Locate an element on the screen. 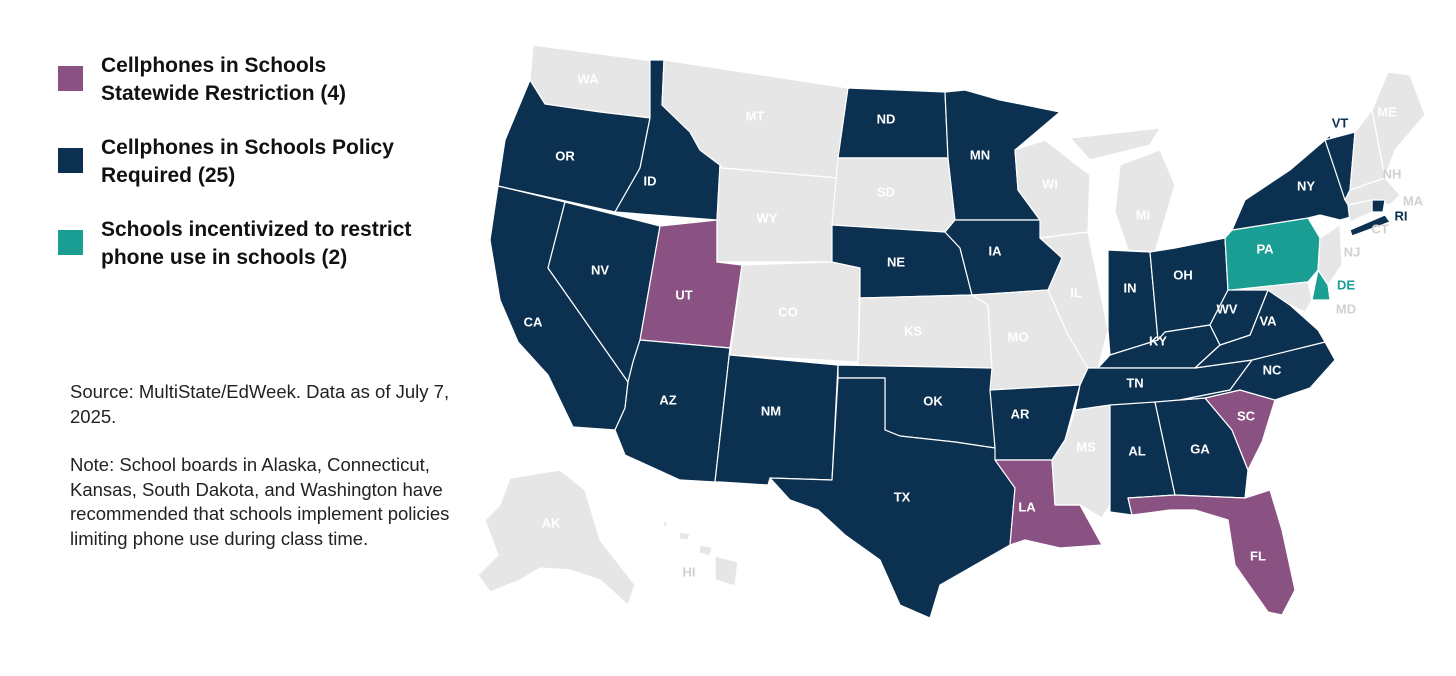  label-NV: NV is located at coordinates (600, 269).